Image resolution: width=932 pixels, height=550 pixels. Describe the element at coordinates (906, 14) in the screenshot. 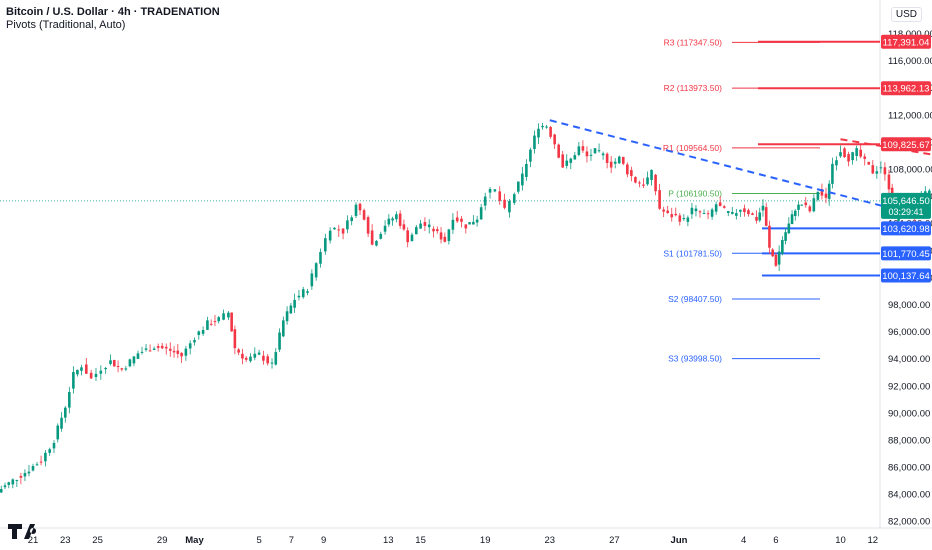

I see `currency-label: USD` at that location.